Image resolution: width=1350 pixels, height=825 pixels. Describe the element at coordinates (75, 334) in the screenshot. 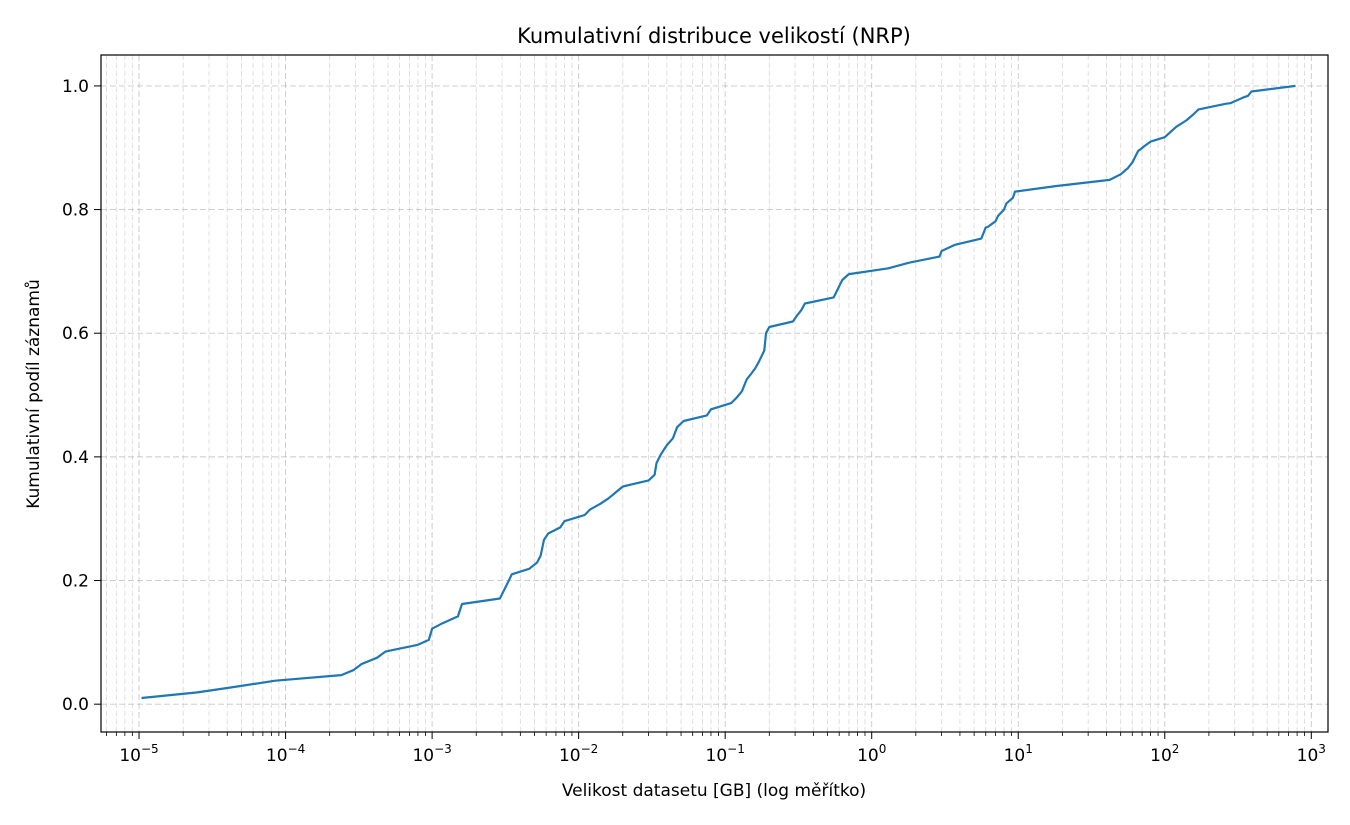

I see `y-tick-label: 0.6` at that location.